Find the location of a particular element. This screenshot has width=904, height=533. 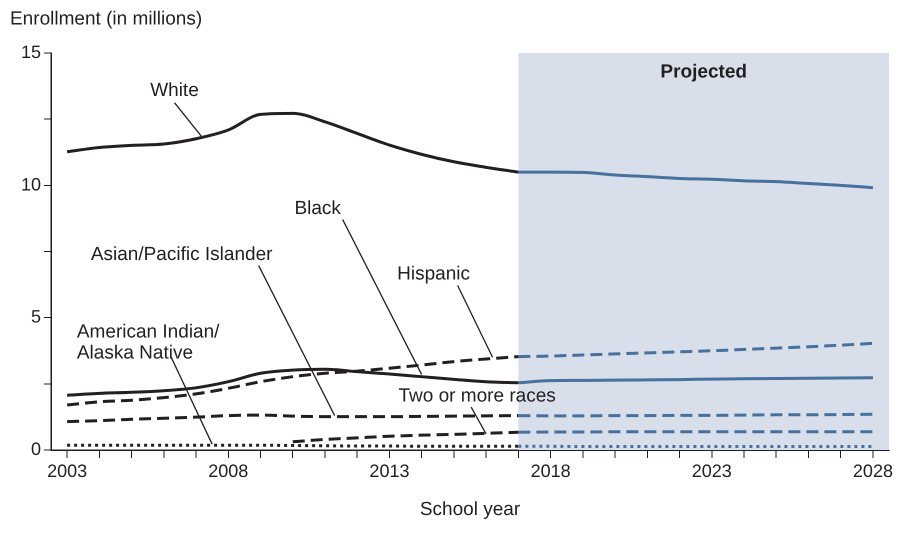

text: Black is located at coordinates (318, 208).